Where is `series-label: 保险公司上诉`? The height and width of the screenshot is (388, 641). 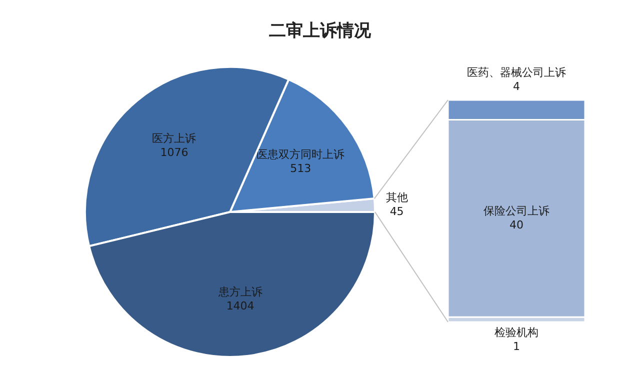
series-label: 保险公司上诉 is located at coordinates (517, 211).